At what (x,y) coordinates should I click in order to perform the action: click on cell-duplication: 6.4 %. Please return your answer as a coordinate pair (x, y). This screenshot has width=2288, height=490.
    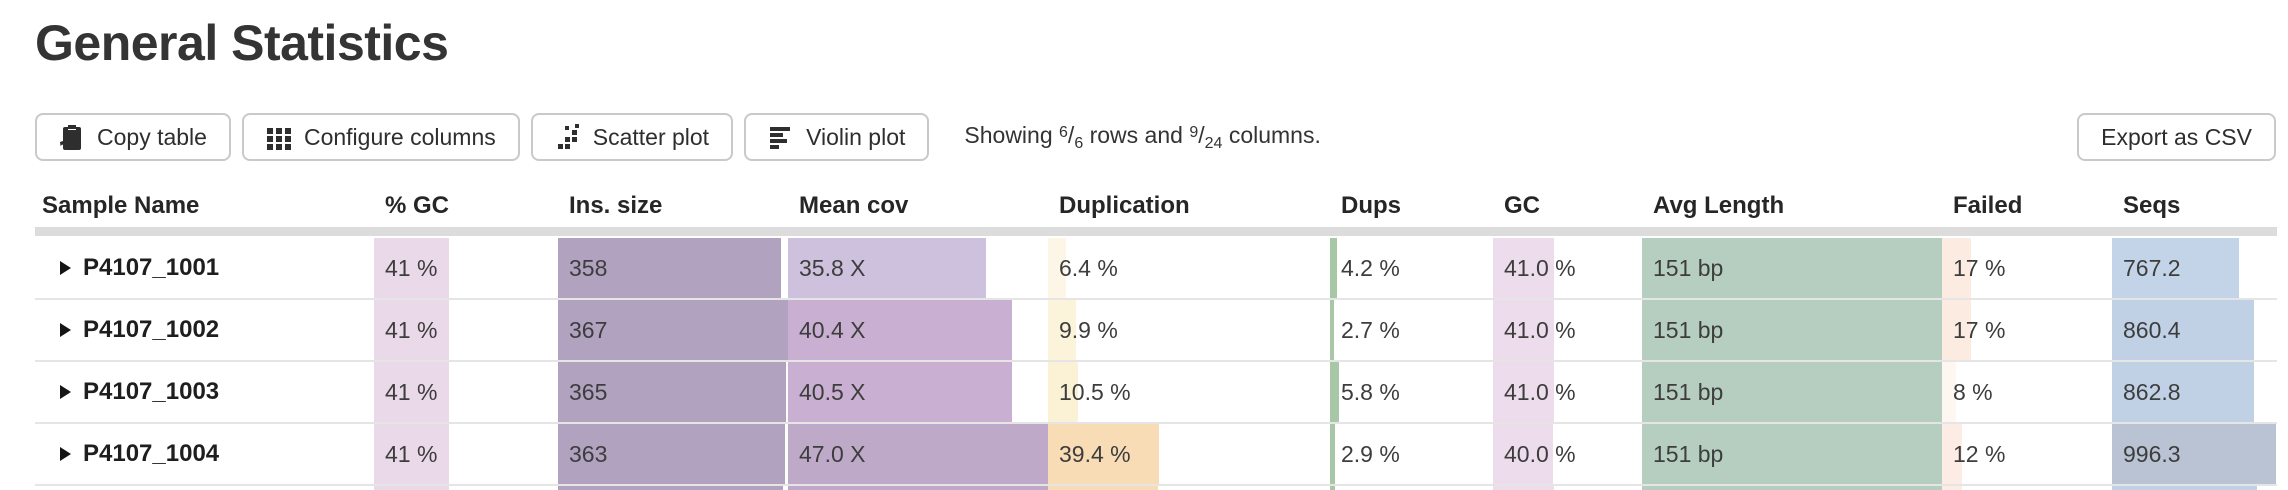
    Looking at the image, I should click on (1189, 268).